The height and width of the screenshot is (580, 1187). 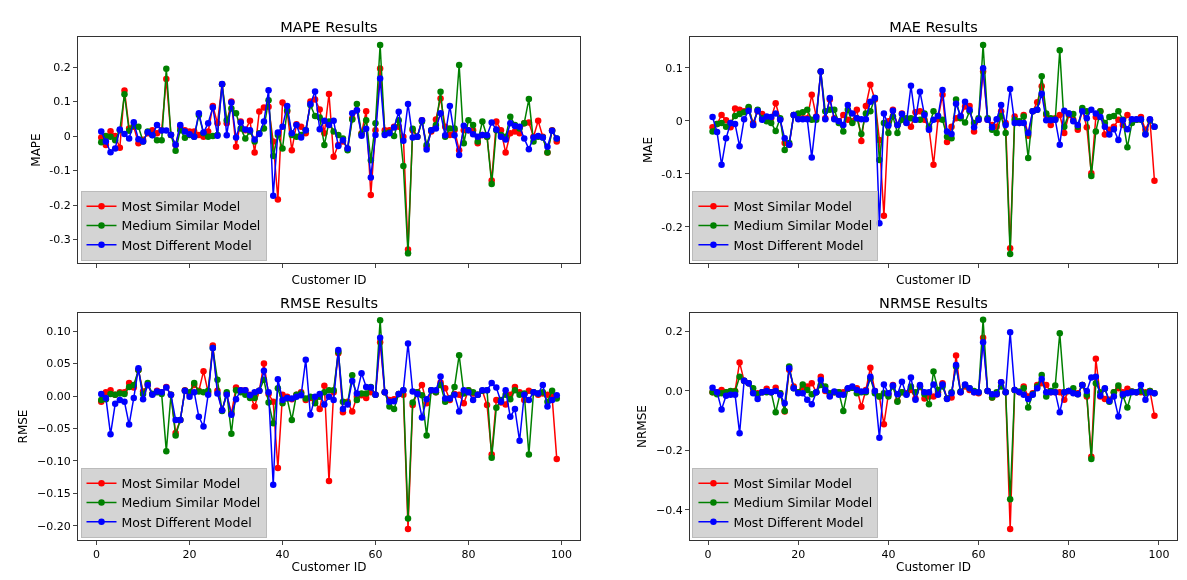 I want to click on y-tick-label: −0.15, so click(x=54, y=494).